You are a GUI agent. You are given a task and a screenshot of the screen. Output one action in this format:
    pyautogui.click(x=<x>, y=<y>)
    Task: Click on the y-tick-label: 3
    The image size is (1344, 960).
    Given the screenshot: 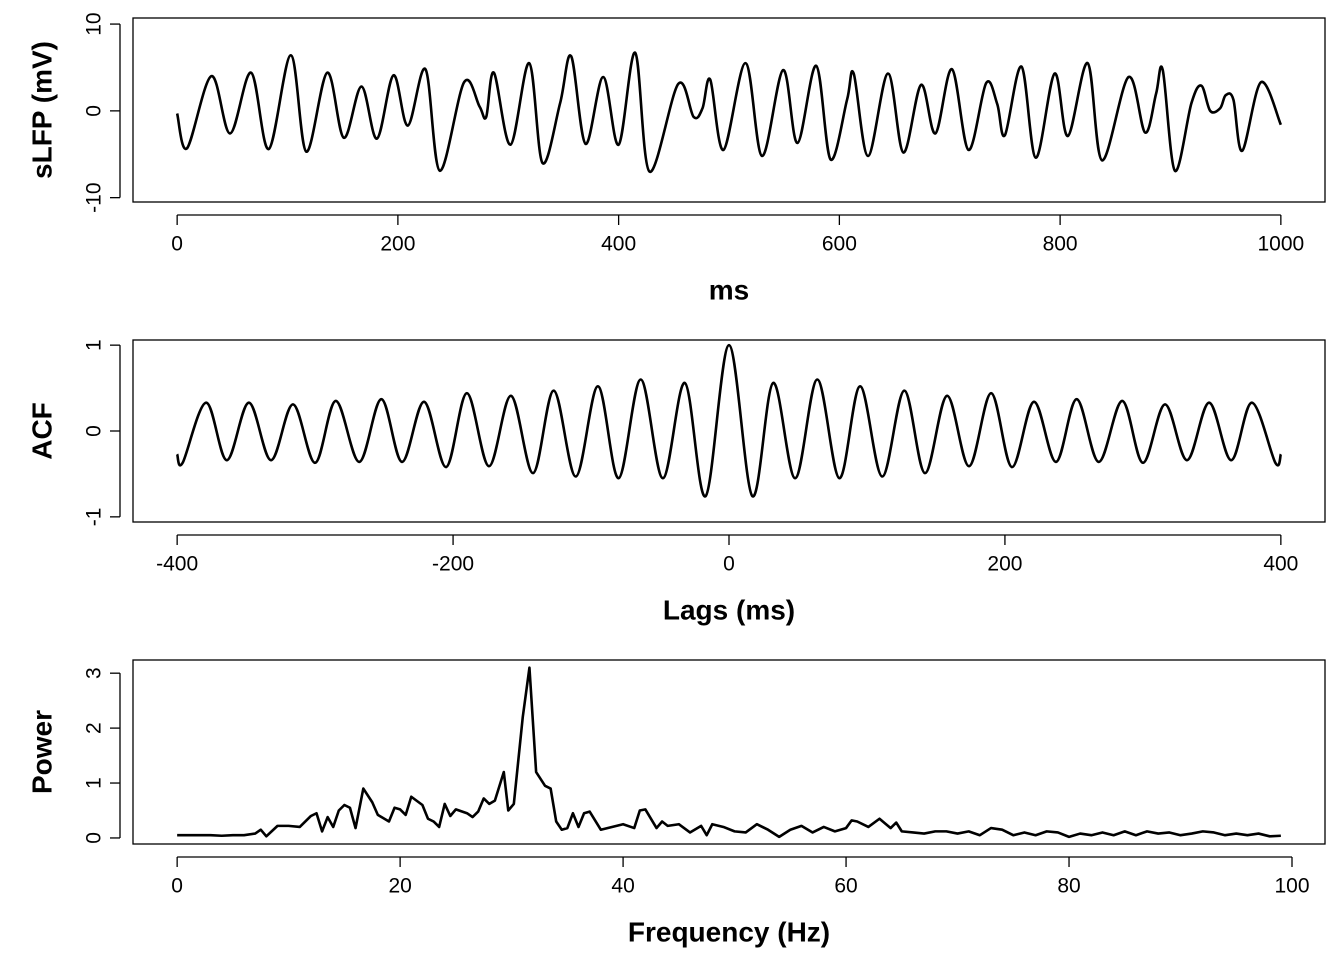 What is the action you would take?
    pyautogui.click(x=94, y=673)
    